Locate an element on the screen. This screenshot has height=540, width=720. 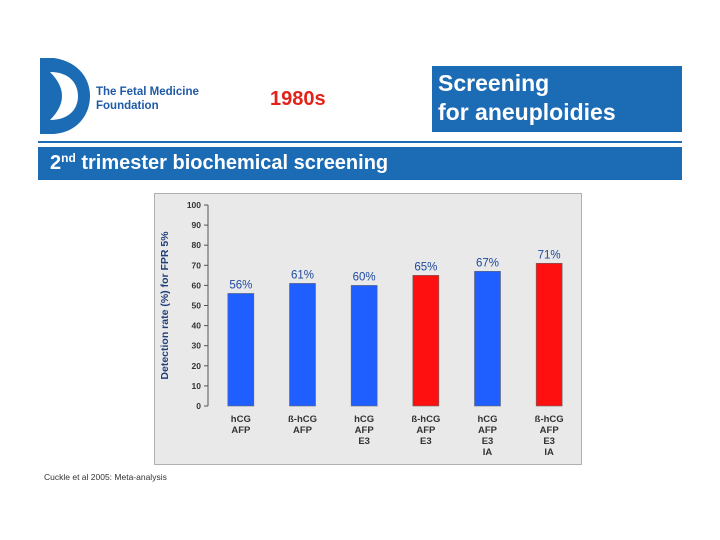
y-tick-label: 70 is located at coordinates (197, 265).